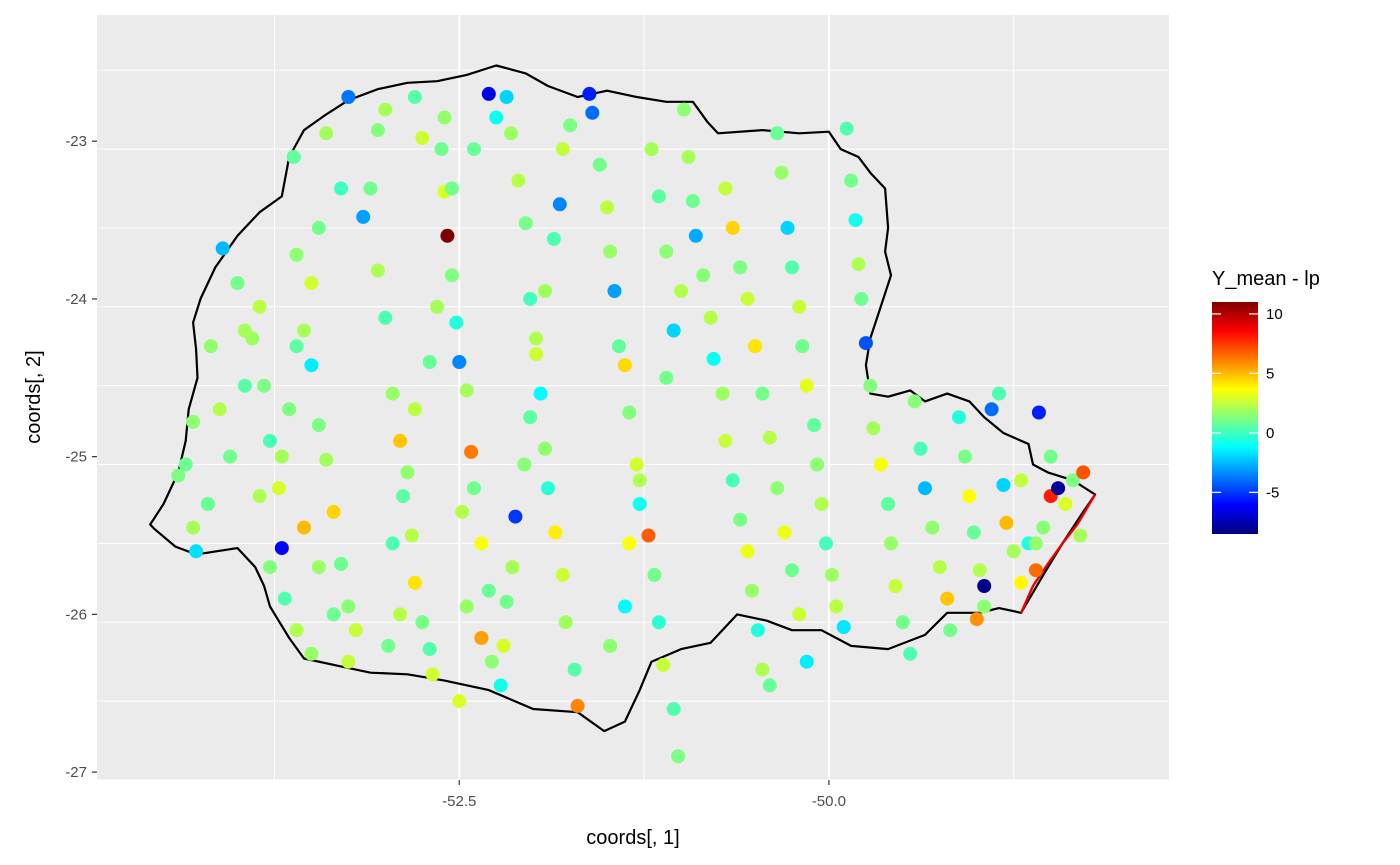 This screenshot has width=1400, height=865. Describe the element at coordinates (1274, 314) in the screenshot. I see `legend-tick-label: 10` at that location.